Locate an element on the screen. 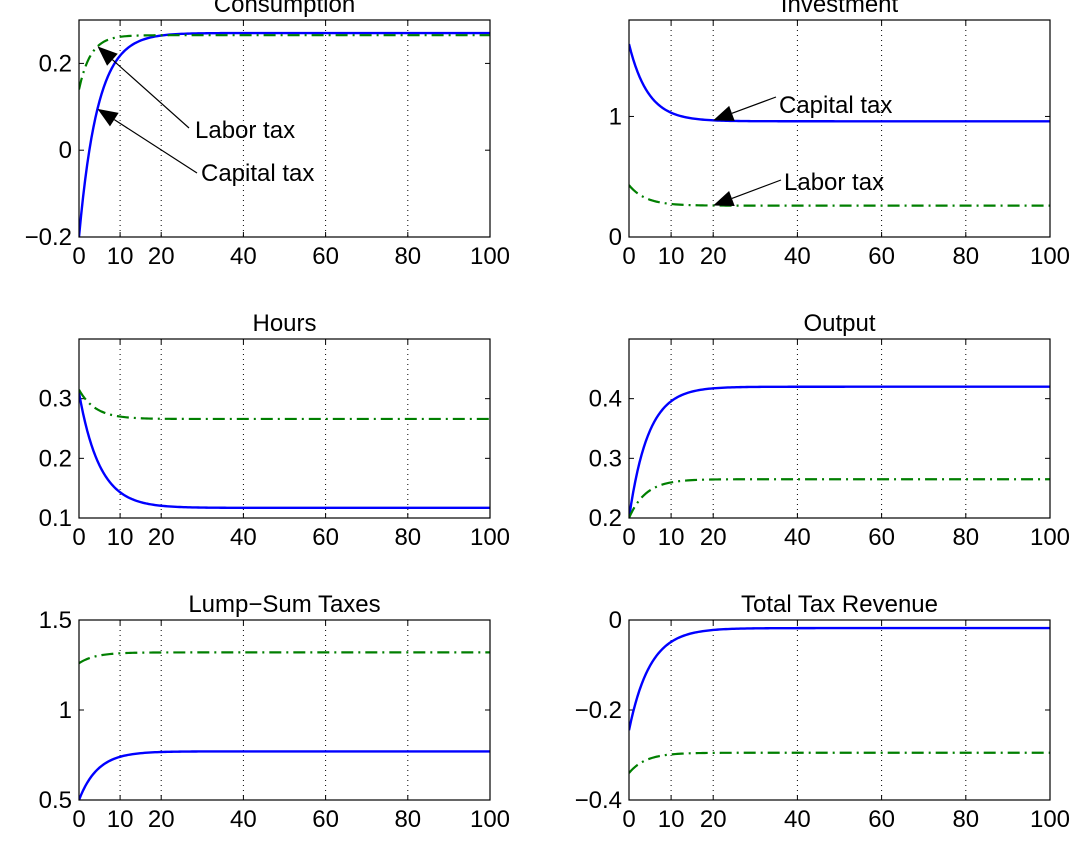 This screenshot has height=846, width=1083. panel-total-tax-revenue-frame is located at coordinates (839, 710).